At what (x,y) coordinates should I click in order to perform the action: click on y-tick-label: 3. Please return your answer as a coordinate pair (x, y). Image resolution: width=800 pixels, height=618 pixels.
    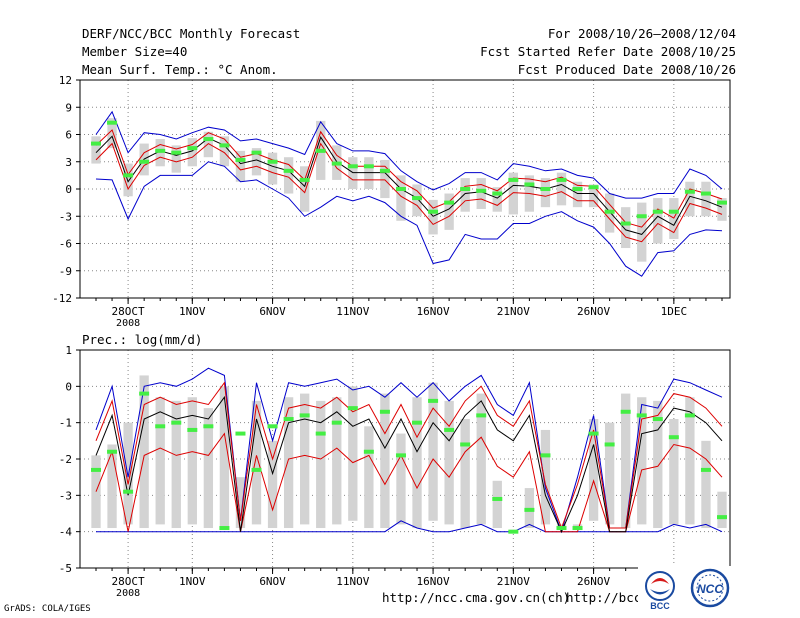
    Looking at the image, I should click on (68, 162).